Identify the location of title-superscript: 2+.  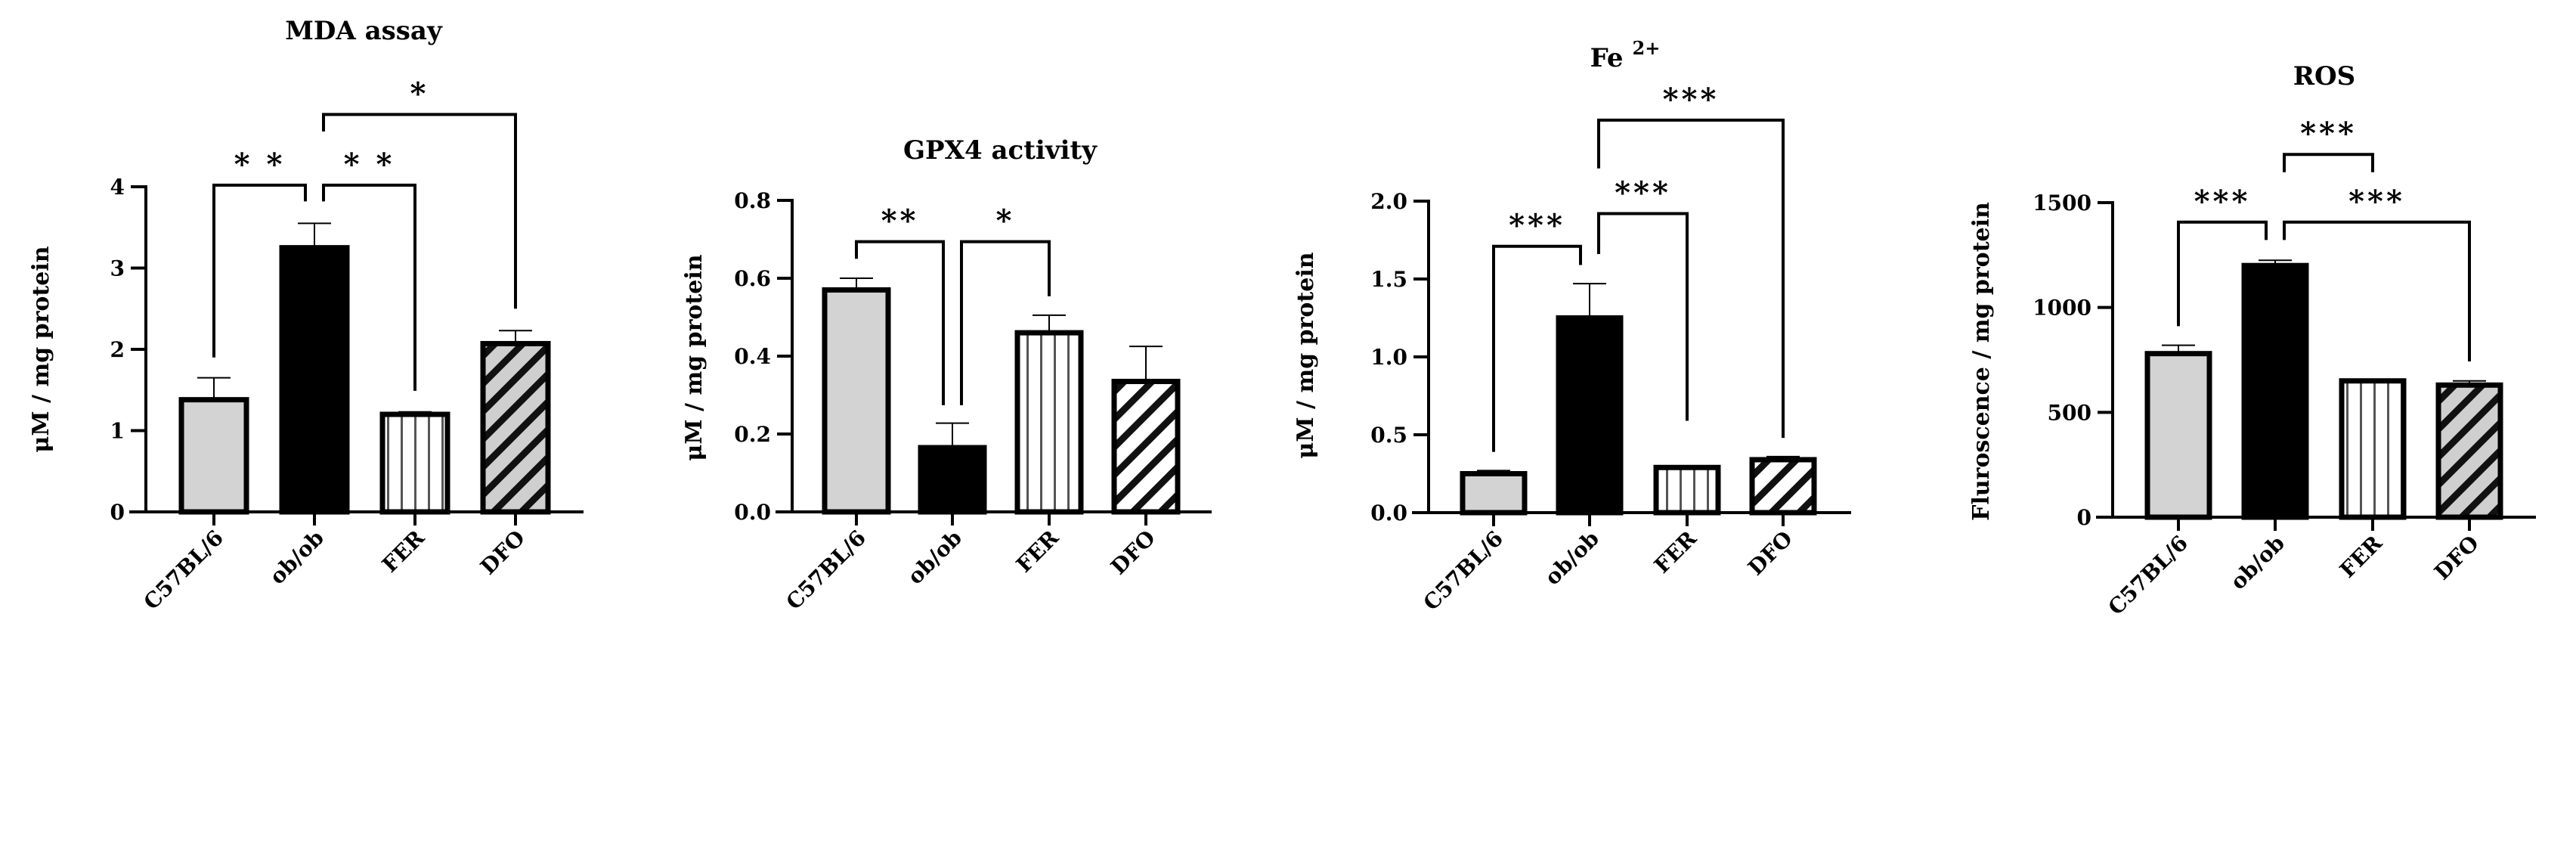
(1647, 48).